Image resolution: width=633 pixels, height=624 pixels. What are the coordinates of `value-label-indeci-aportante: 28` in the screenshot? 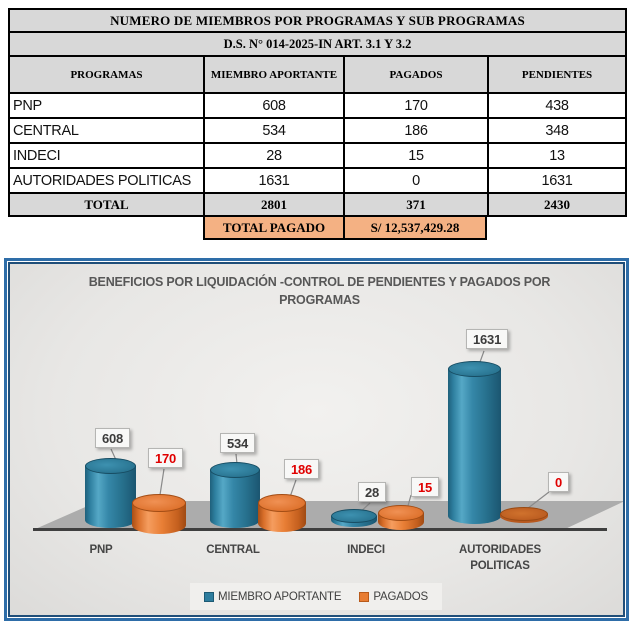 It's located at (372, 492).